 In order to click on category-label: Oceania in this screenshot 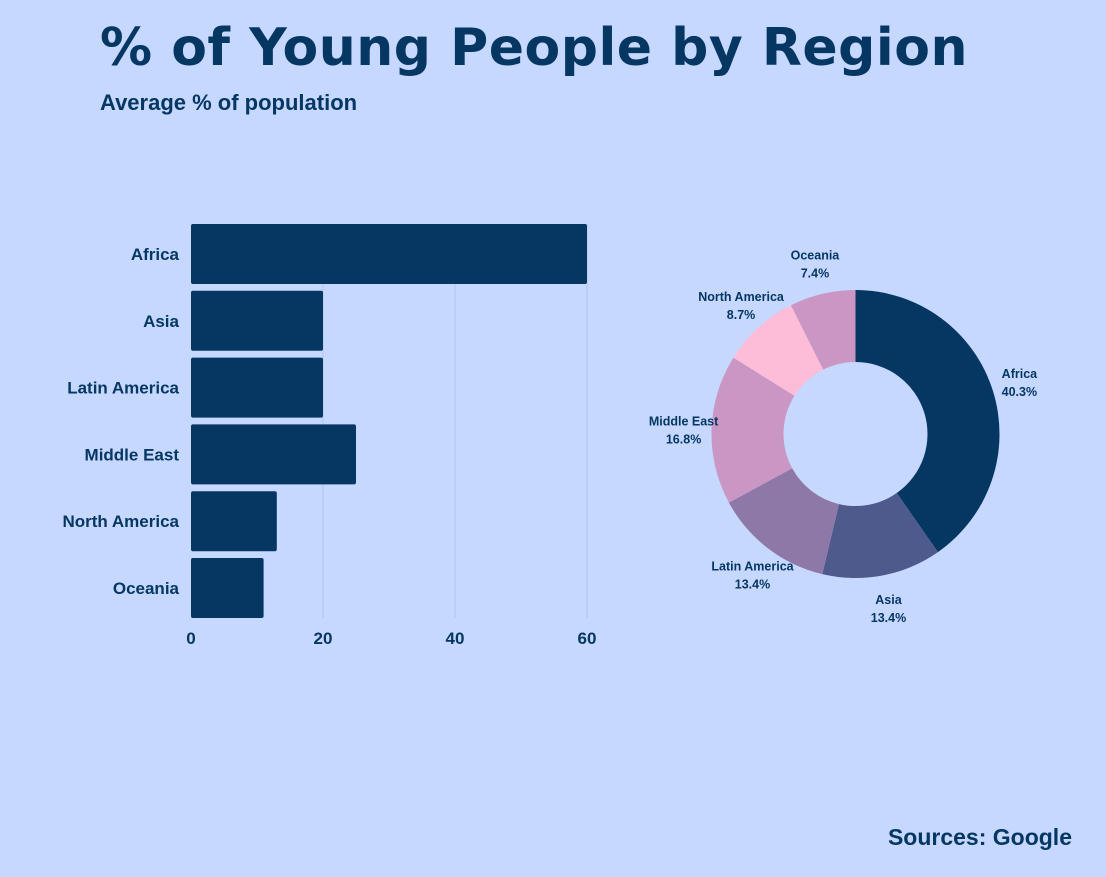, I will do `click(146, 588)`.